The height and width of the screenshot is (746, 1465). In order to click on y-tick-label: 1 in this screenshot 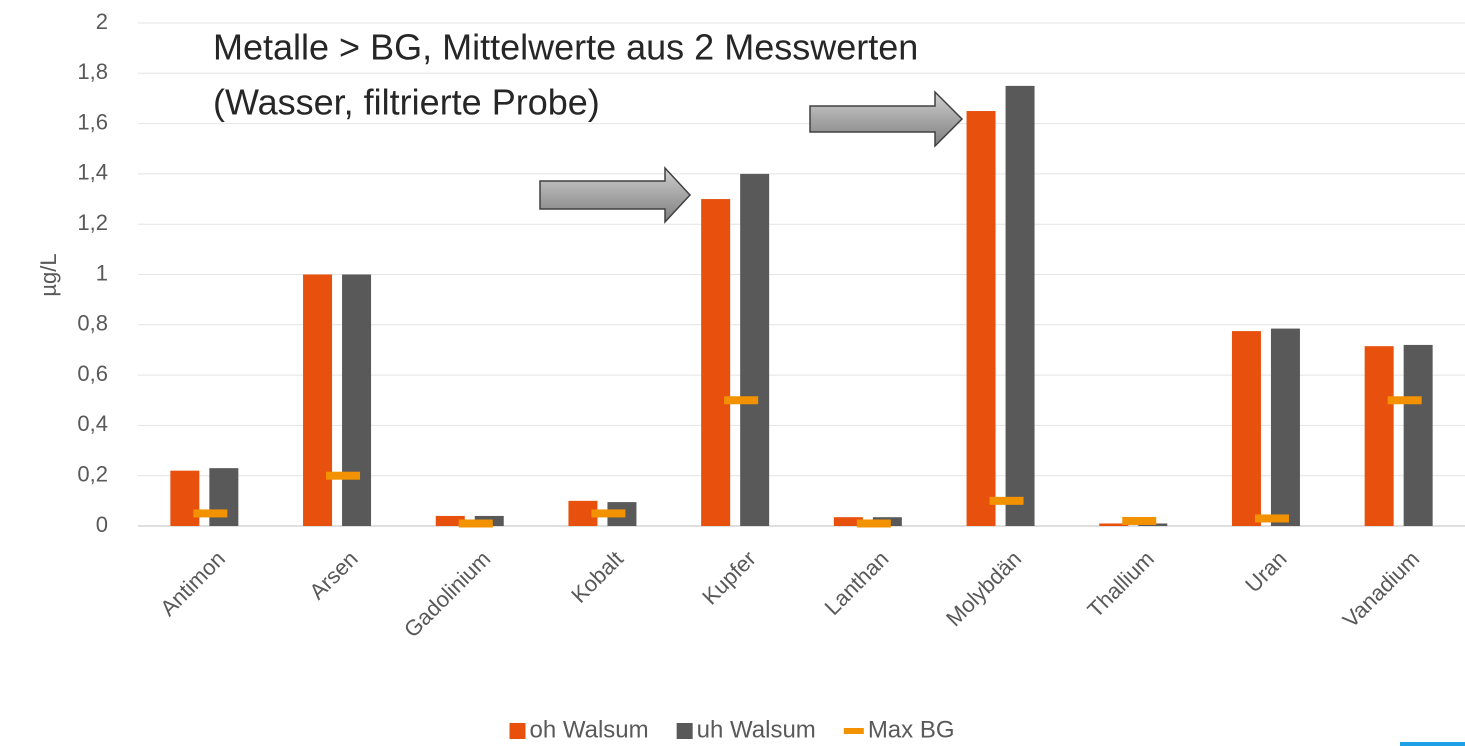, I will do `click(102, 272)`.